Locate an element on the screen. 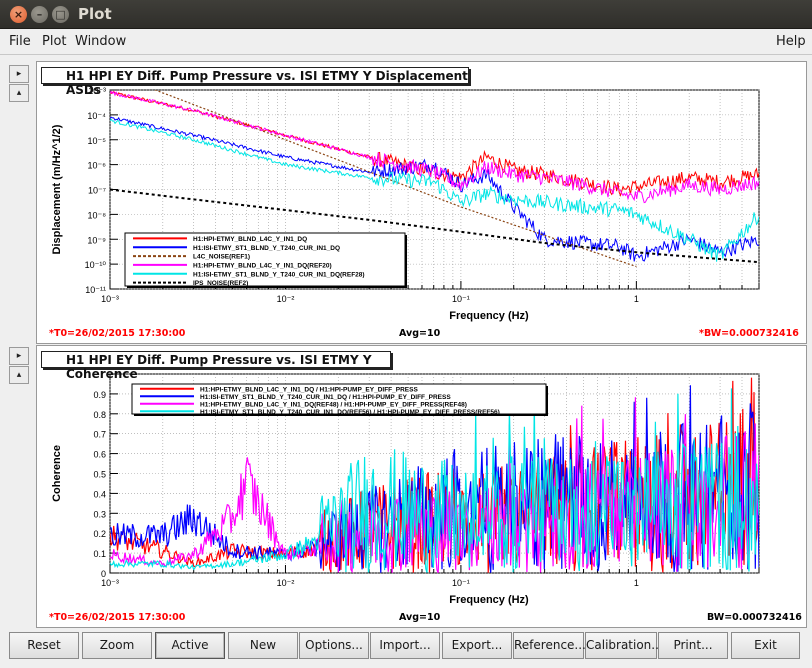 The image size is (812, 668). coh-t0-status: *T0=26/02/2015 17:30:00 is located at coordinates (117, 617).